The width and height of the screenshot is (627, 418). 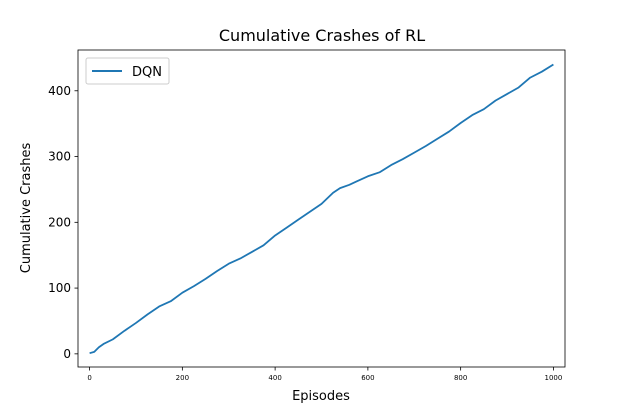 I want to click on legend: DQN, so click(x=127, y=71).